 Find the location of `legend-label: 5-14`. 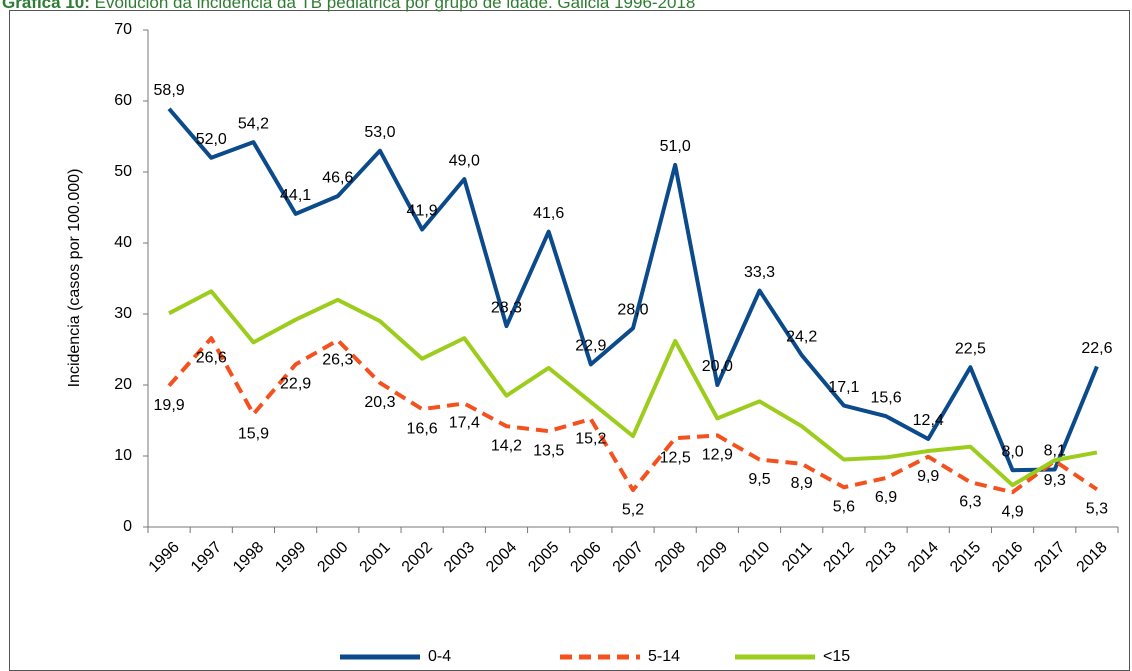

legend-label: 5-14 is located at coordinates (664, 656).